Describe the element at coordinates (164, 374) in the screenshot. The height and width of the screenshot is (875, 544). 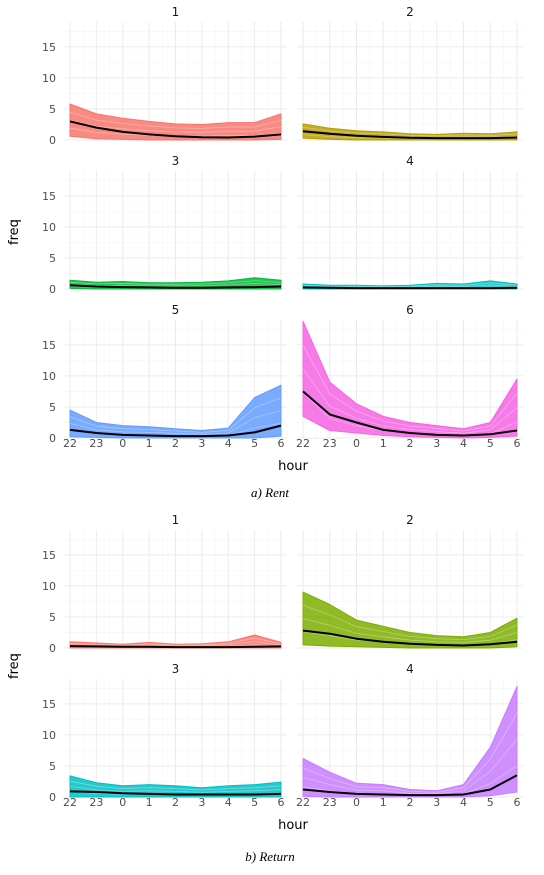
I see `facet-panel: 5 0 5 10 15` at that location.